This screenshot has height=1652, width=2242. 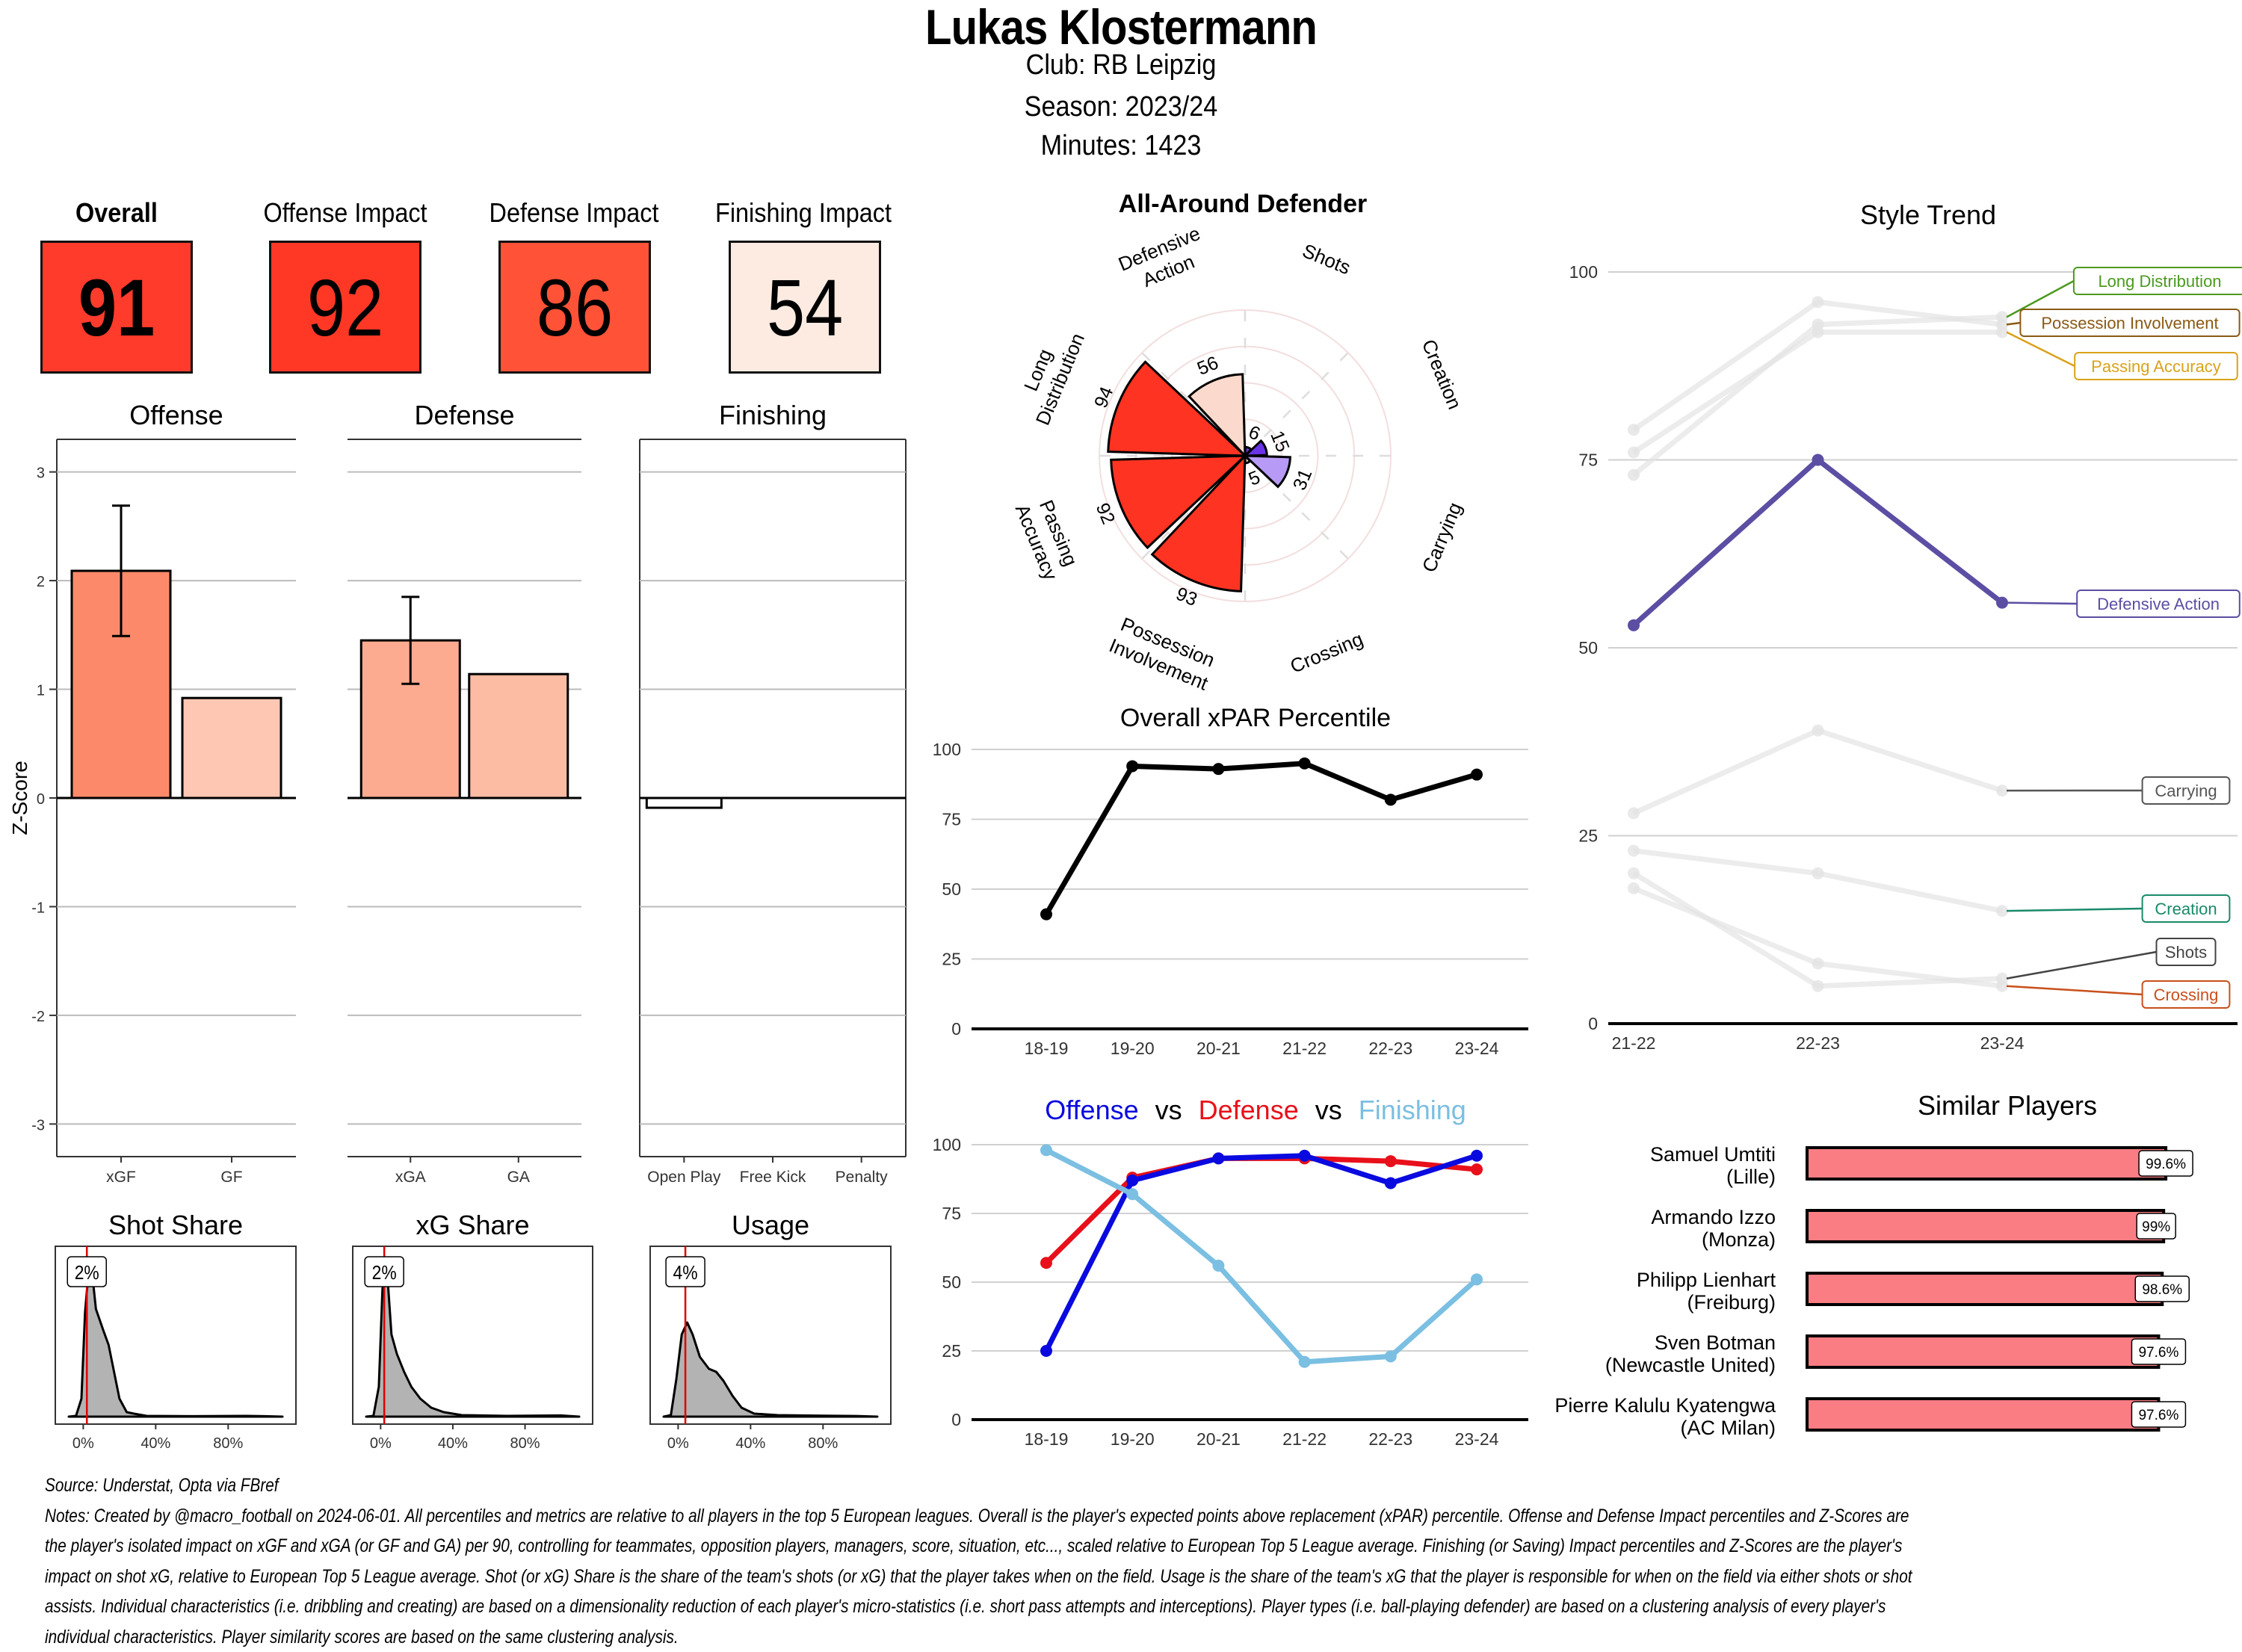 What do you see at coordinates (952, 1351) in the screenshot?
I see `y-tick-label: 25` at bounding box center [952, 1351].